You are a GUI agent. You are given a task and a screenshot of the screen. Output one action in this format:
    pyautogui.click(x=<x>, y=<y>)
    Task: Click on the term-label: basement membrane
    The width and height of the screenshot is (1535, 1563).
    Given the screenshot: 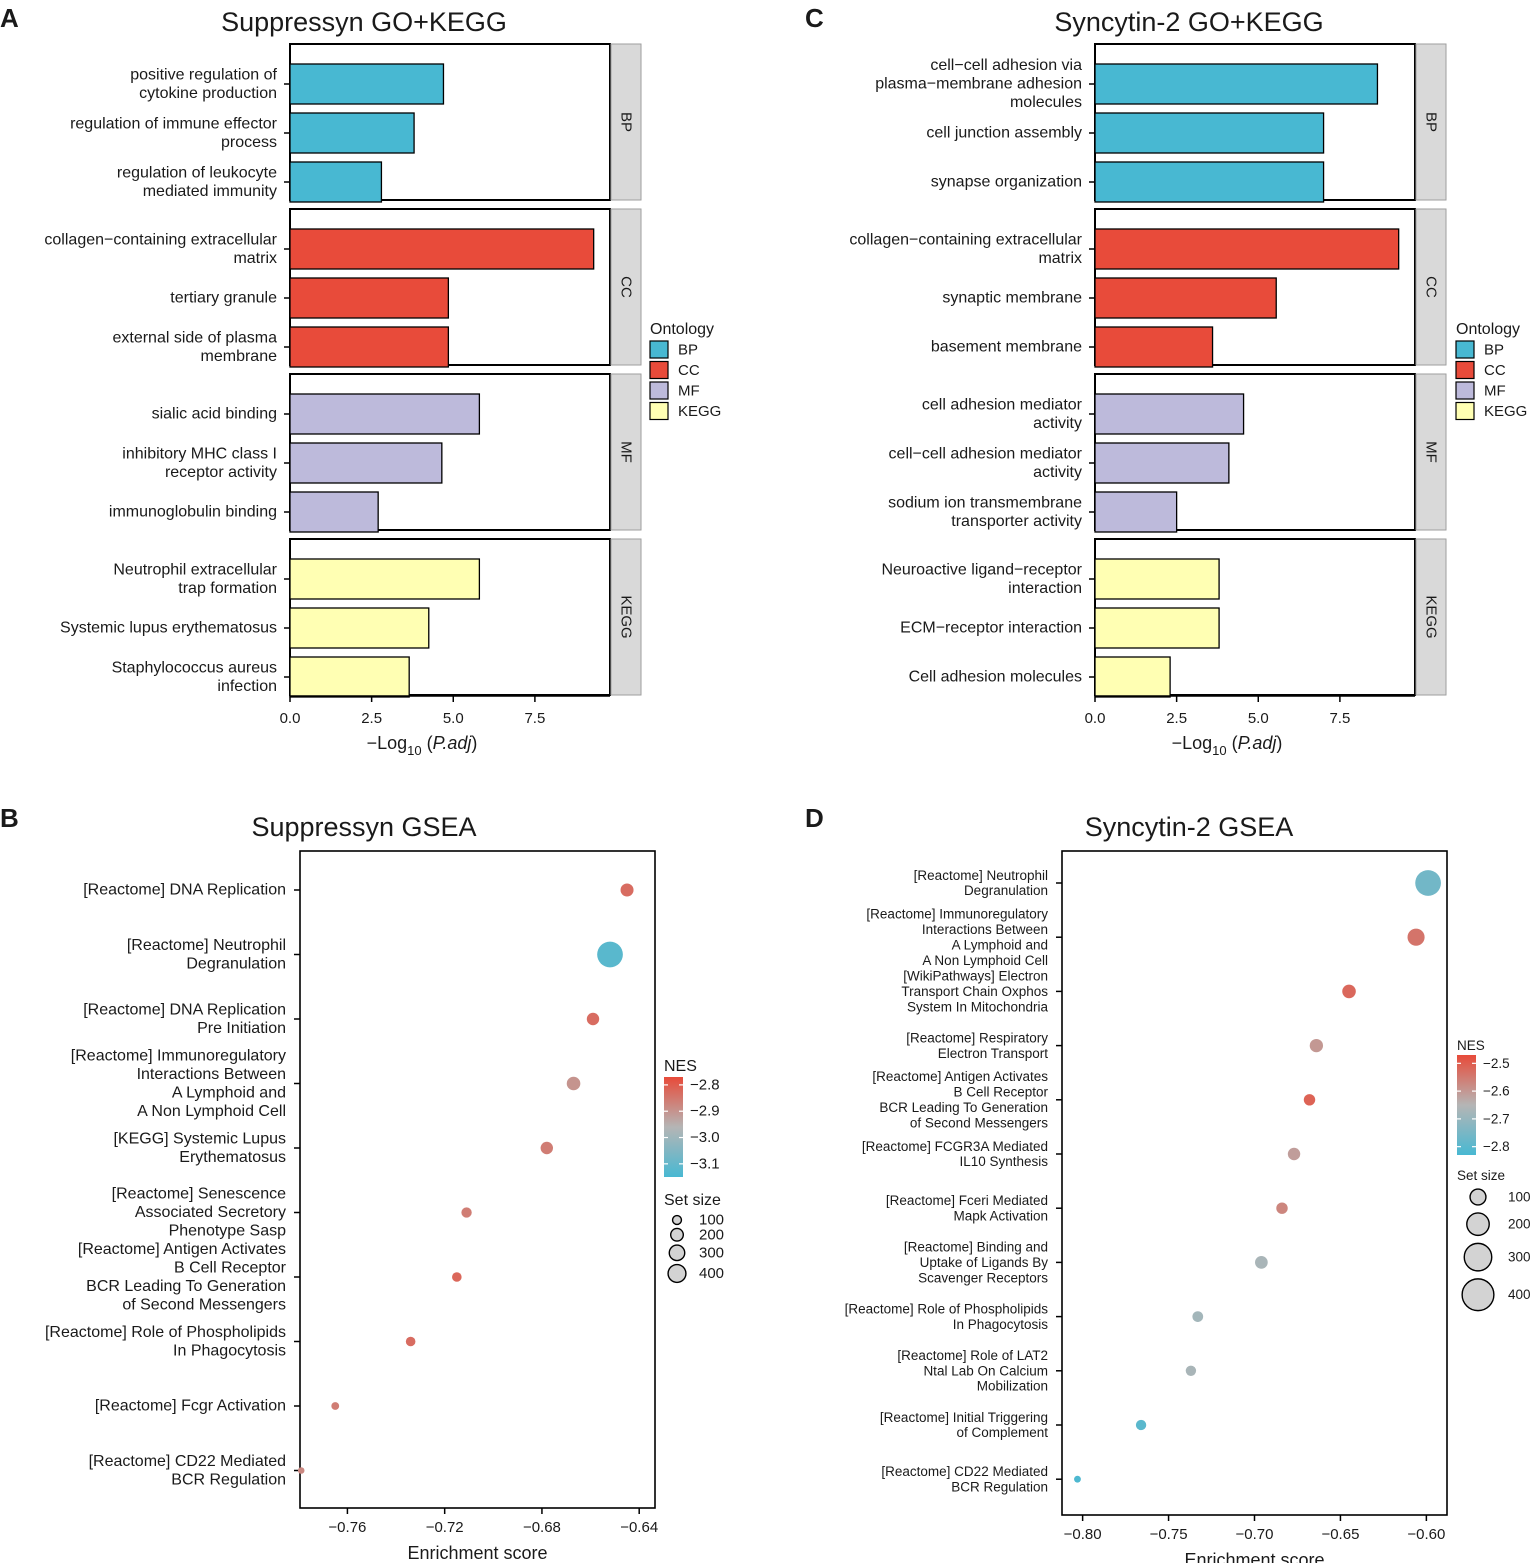 What is the action you would take?
    pyautogui.click(x=1006, y=347)
    